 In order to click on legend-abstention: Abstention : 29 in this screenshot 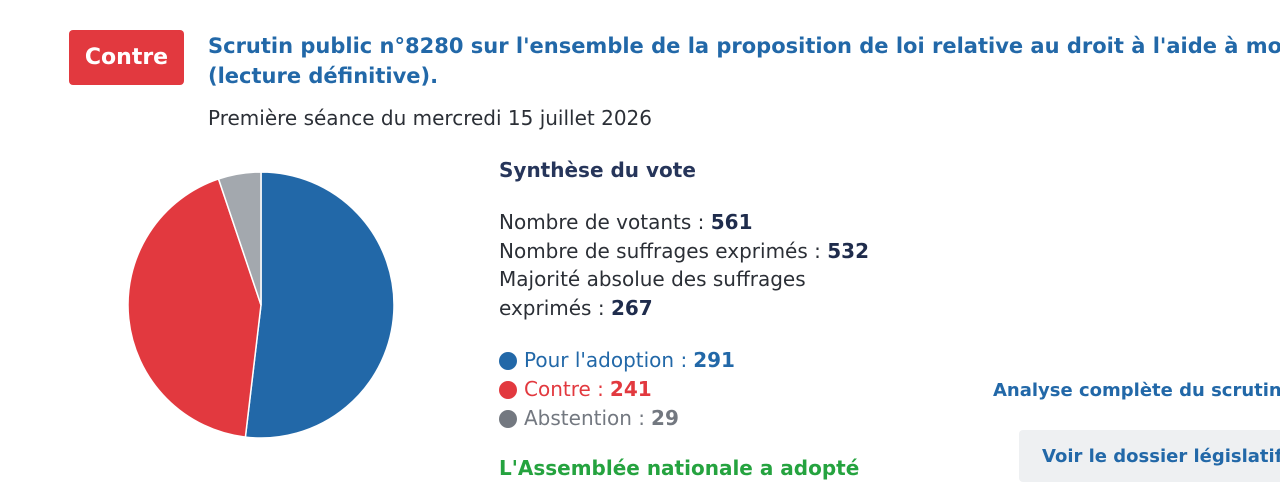, I will do `click(617, 418)`.